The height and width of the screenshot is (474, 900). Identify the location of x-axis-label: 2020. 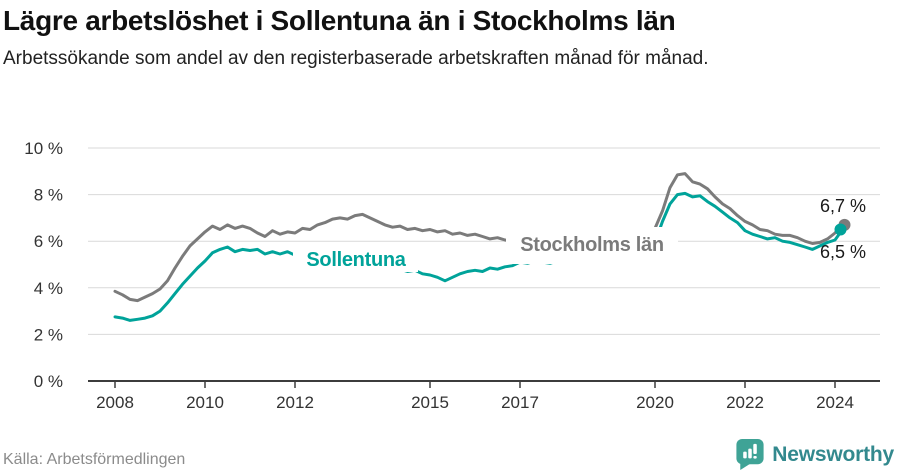
(655, 402).